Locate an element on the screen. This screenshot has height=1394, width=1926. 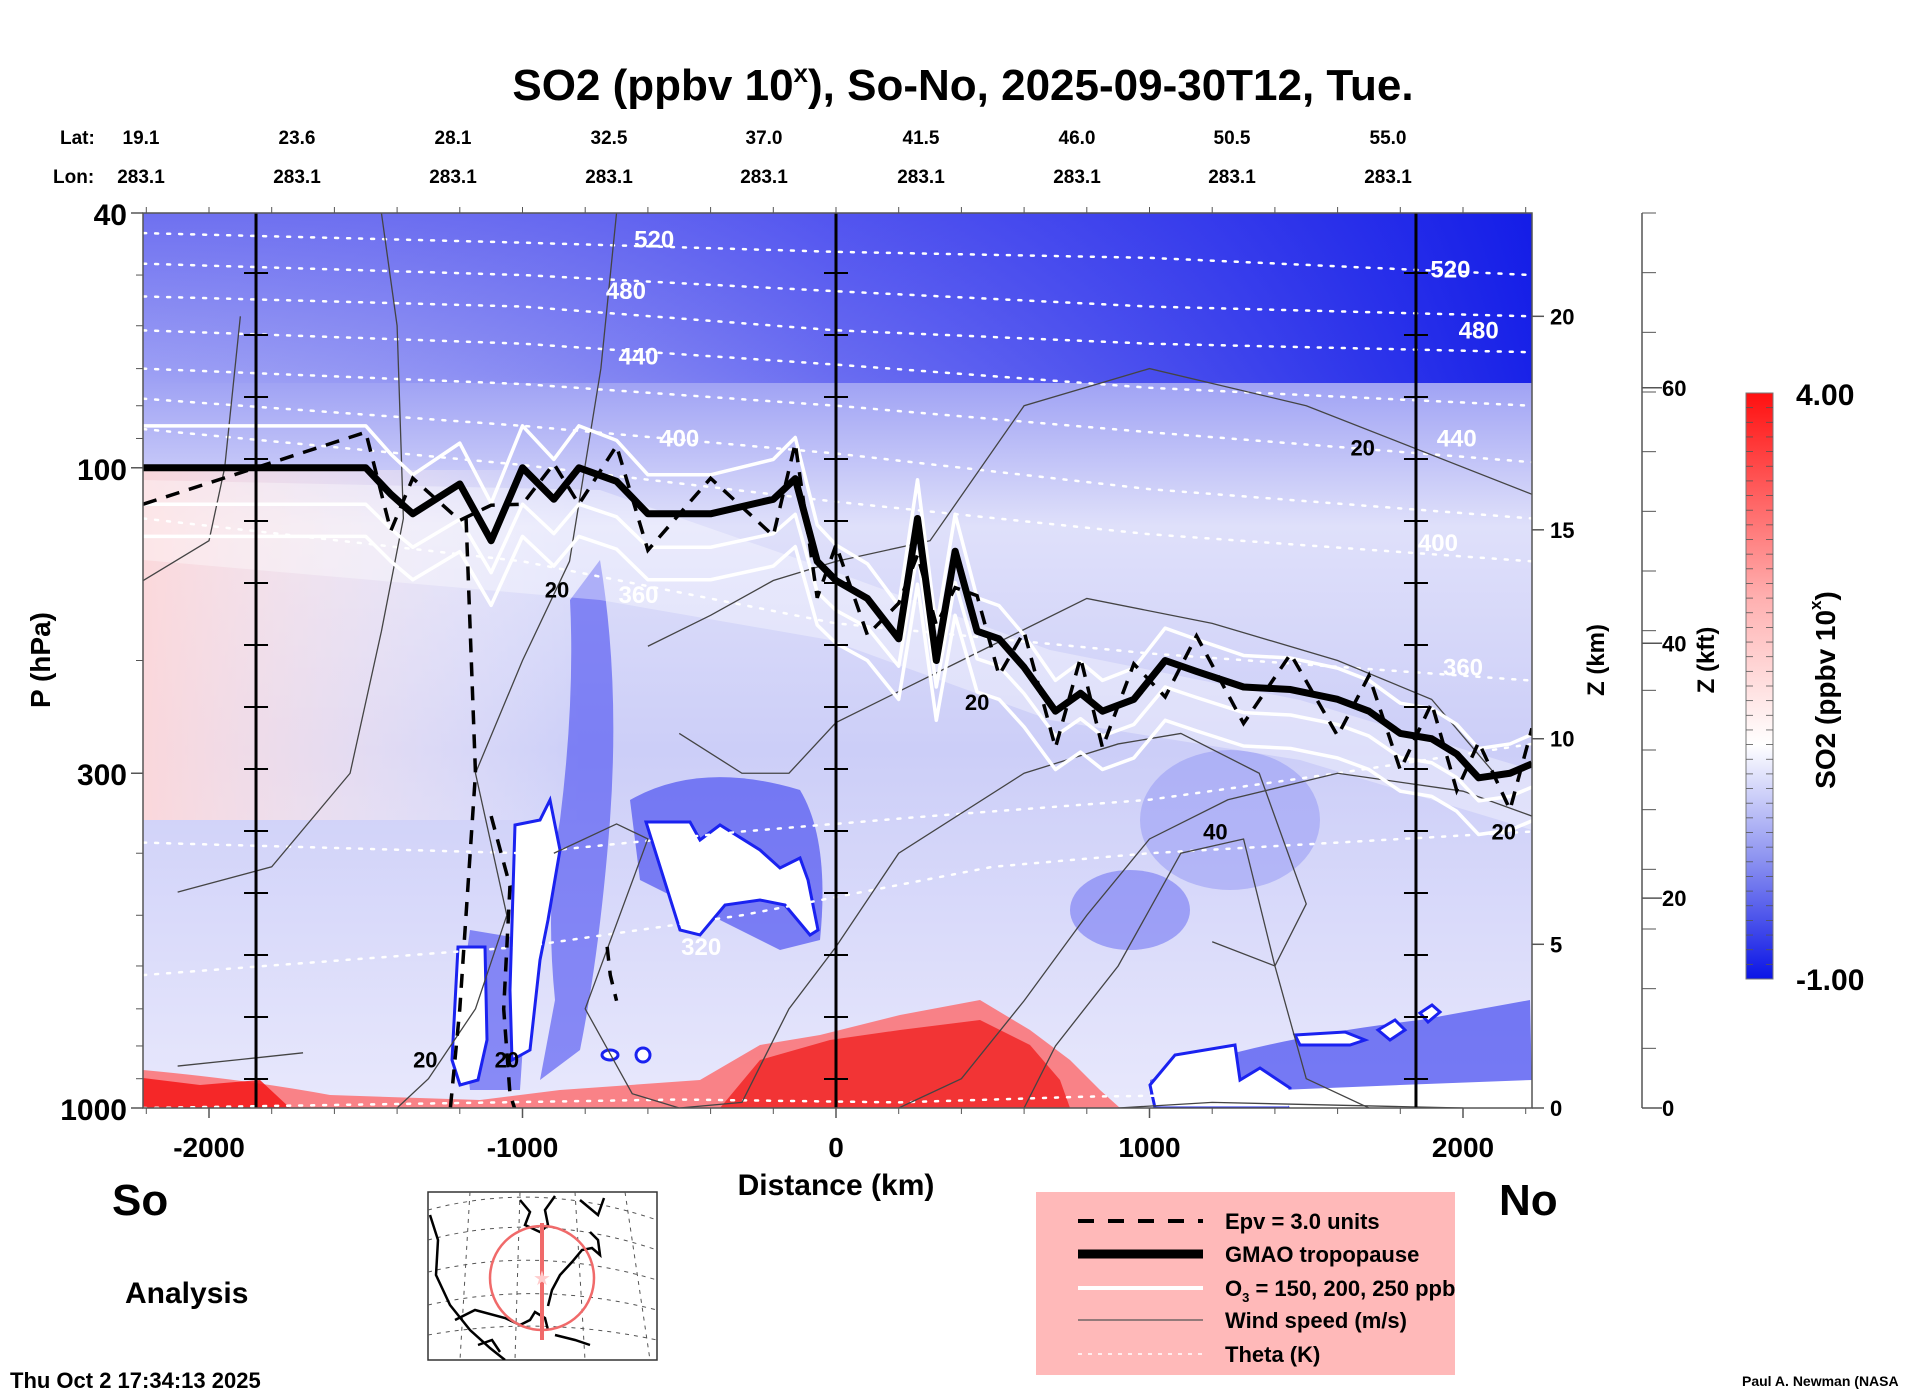
colorbar-max-label: 4.00 is located at coordinates (1825, 395).